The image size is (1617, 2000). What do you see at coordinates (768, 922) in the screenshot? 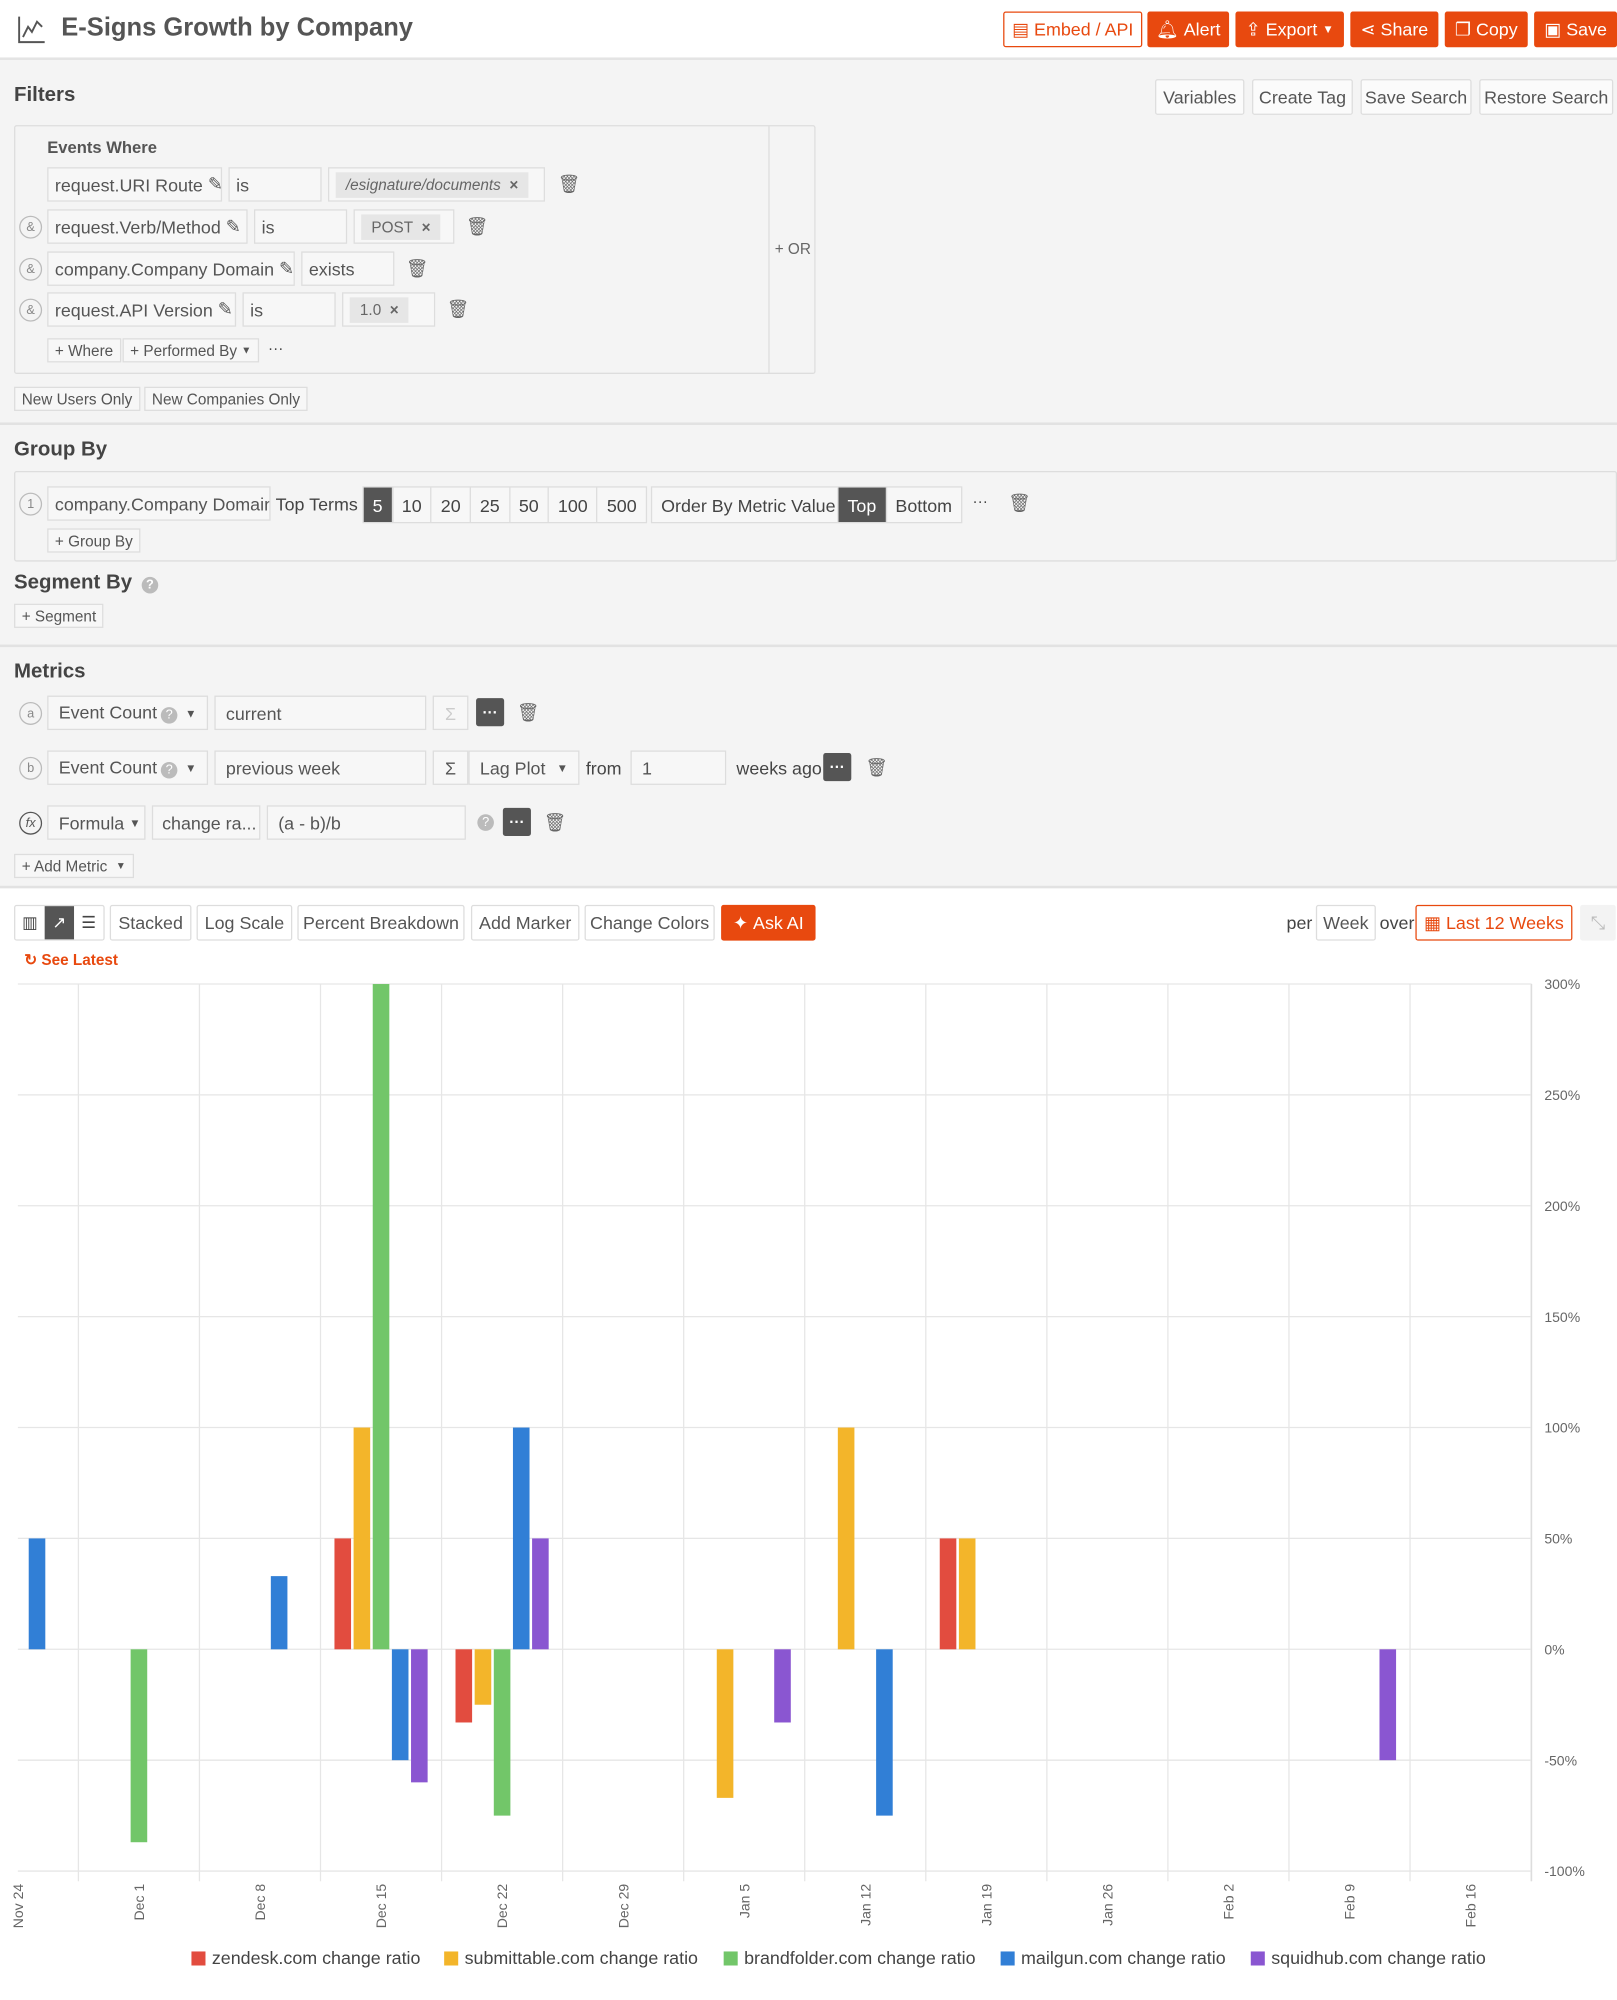
I see `ask-ai-button: ✦ Ask AI` at bounding box center [768, 922].